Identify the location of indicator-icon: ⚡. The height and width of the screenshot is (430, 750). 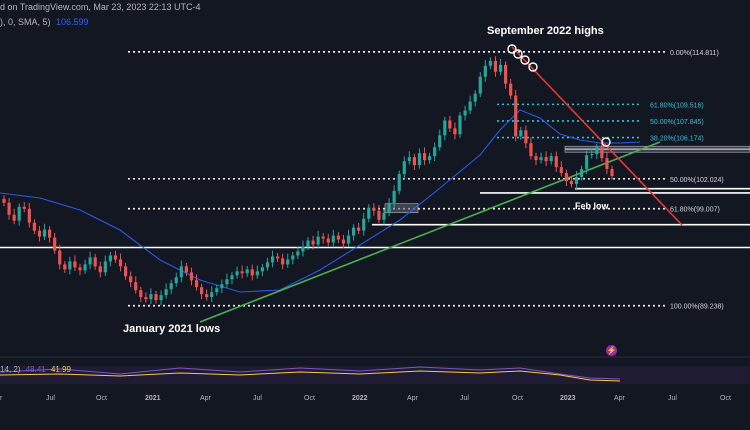
(611, 350).